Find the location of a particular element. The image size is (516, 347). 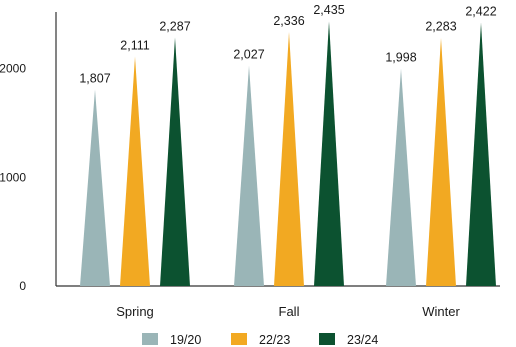

data-label: 2,336 is located at coordinates (288, 21).